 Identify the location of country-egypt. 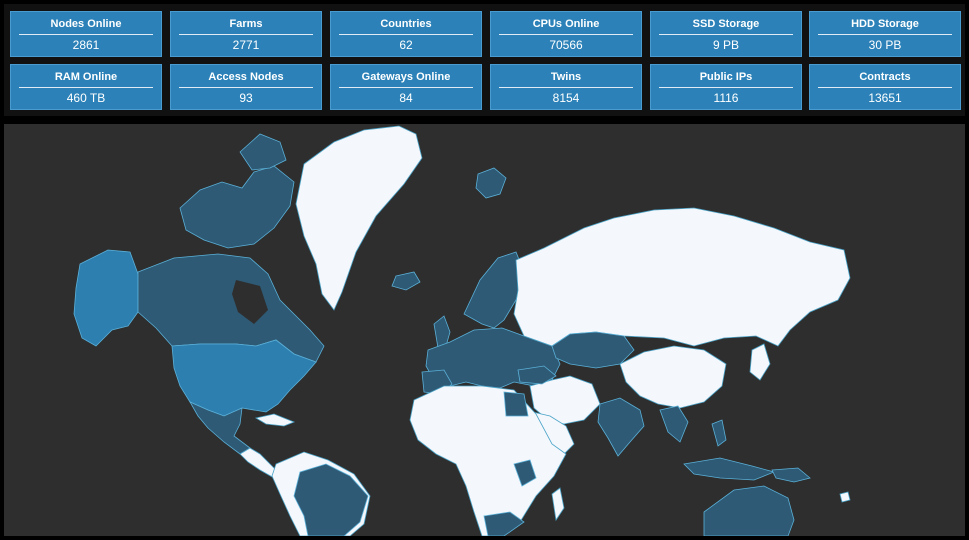
(516, 404).